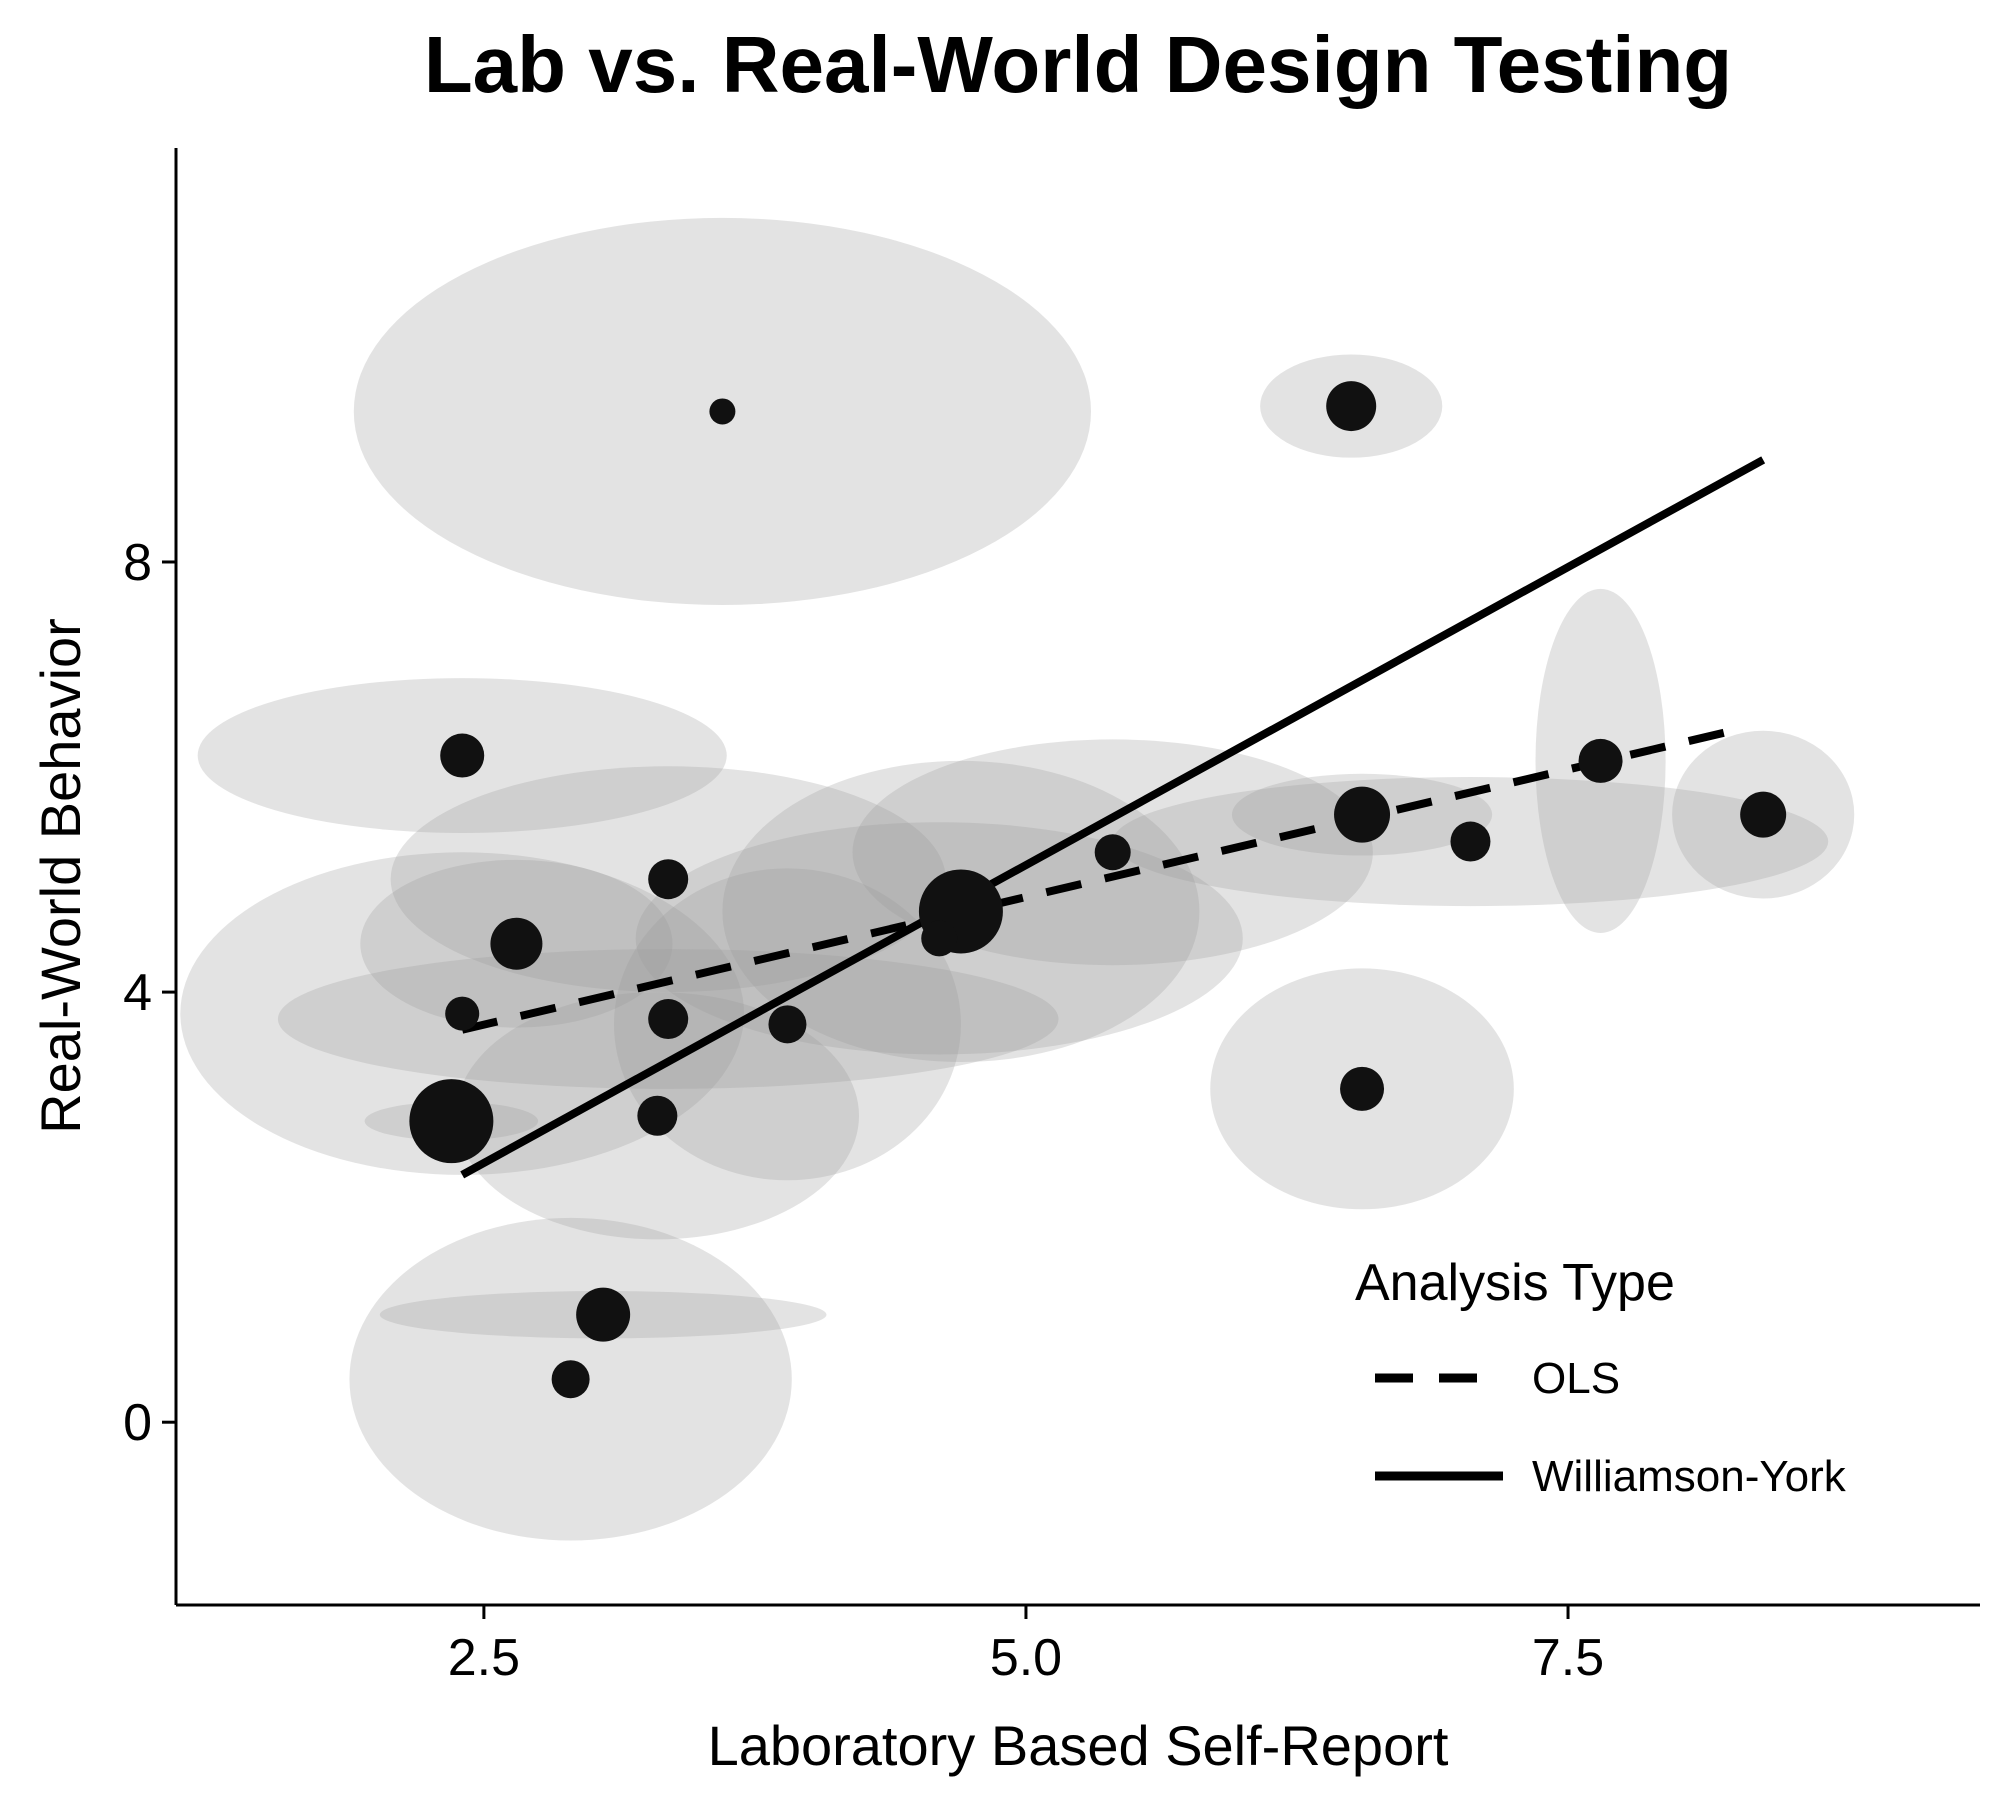 Image resolution: width=2000 pixels, height=1800 pixels. What do you see at coordinates (1078, 64) in the screenshot?
I see `chart-title: Lab vs. Real-World Design Testing` at bounding box center [1078, 64].